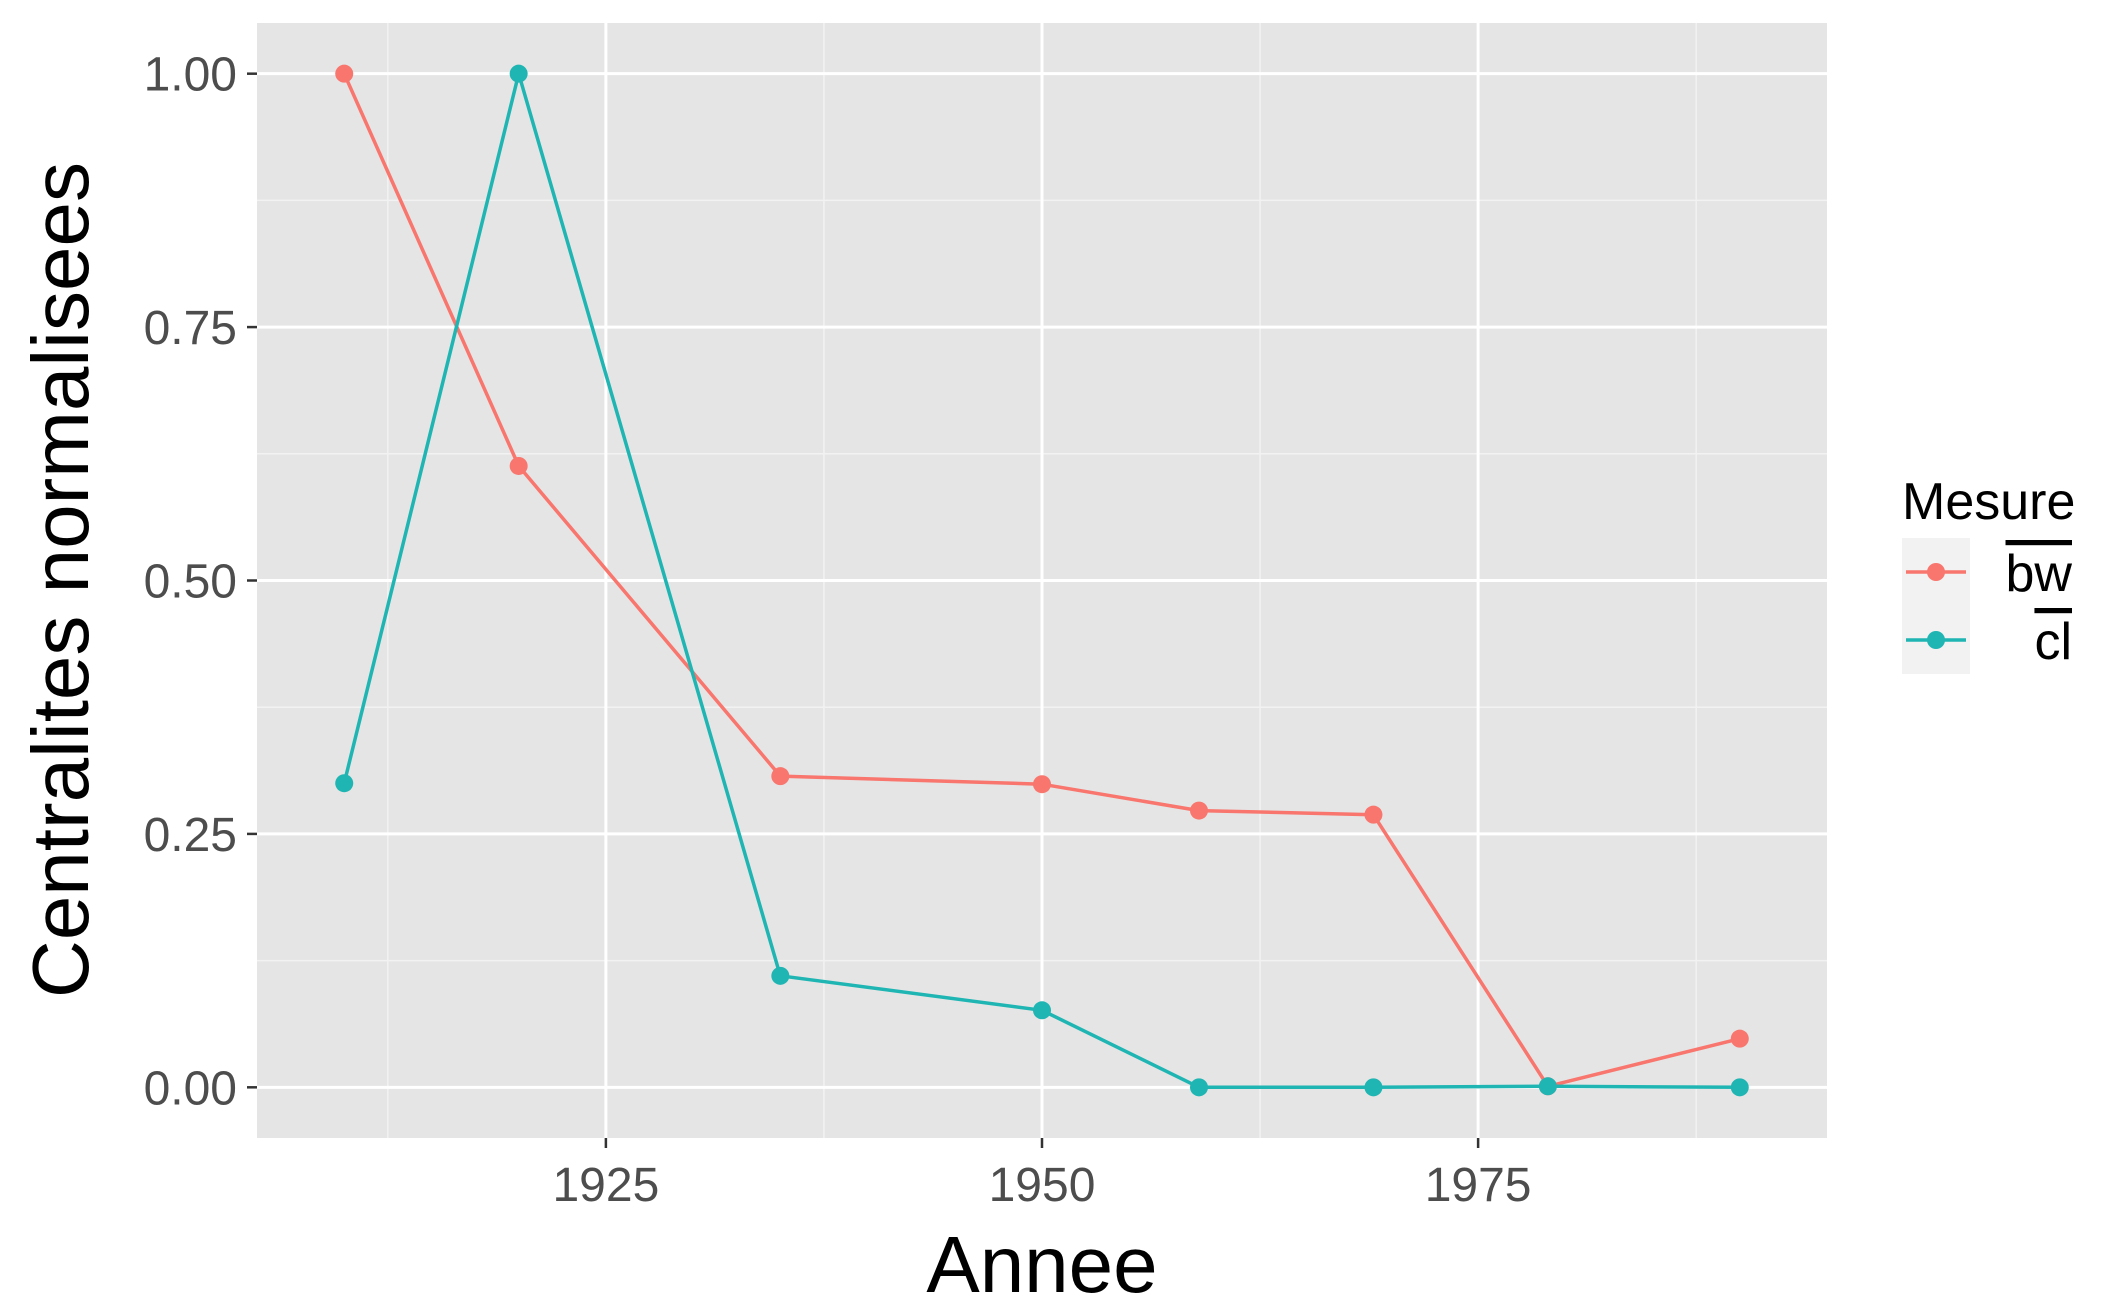 This screenshot has width=2125, height=1299. I want to click on y-tick-label: 0.50, so click(190, 582).